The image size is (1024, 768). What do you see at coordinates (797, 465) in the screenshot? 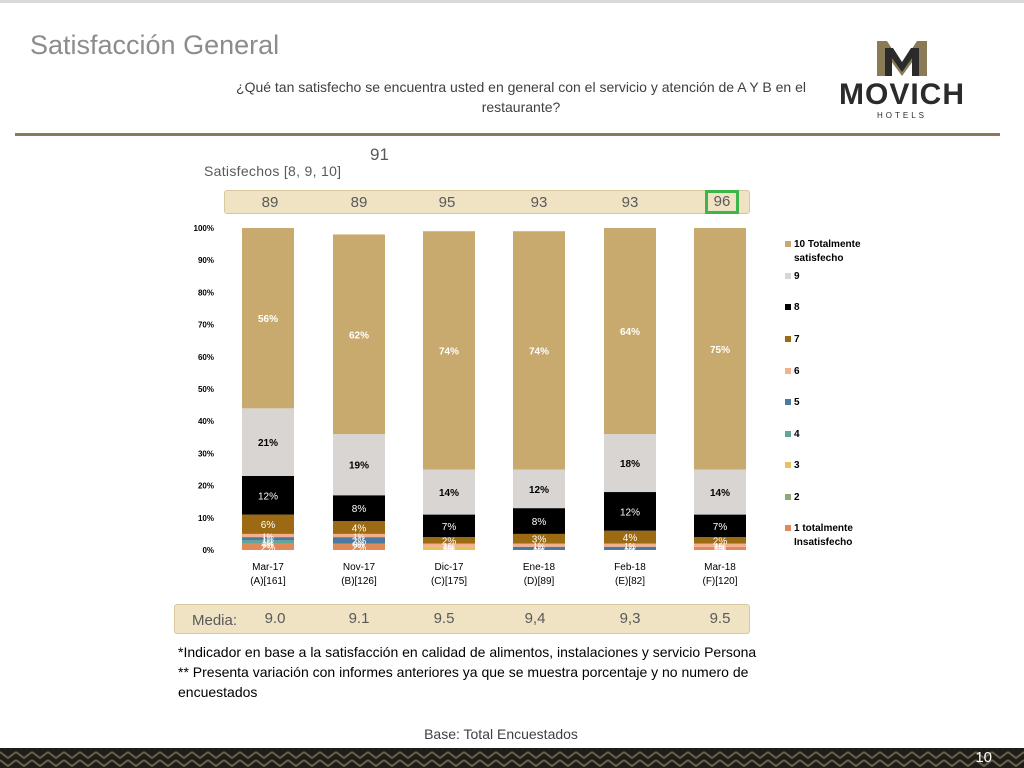
I see `legend-label: 3` at bounding box center [797, 465].